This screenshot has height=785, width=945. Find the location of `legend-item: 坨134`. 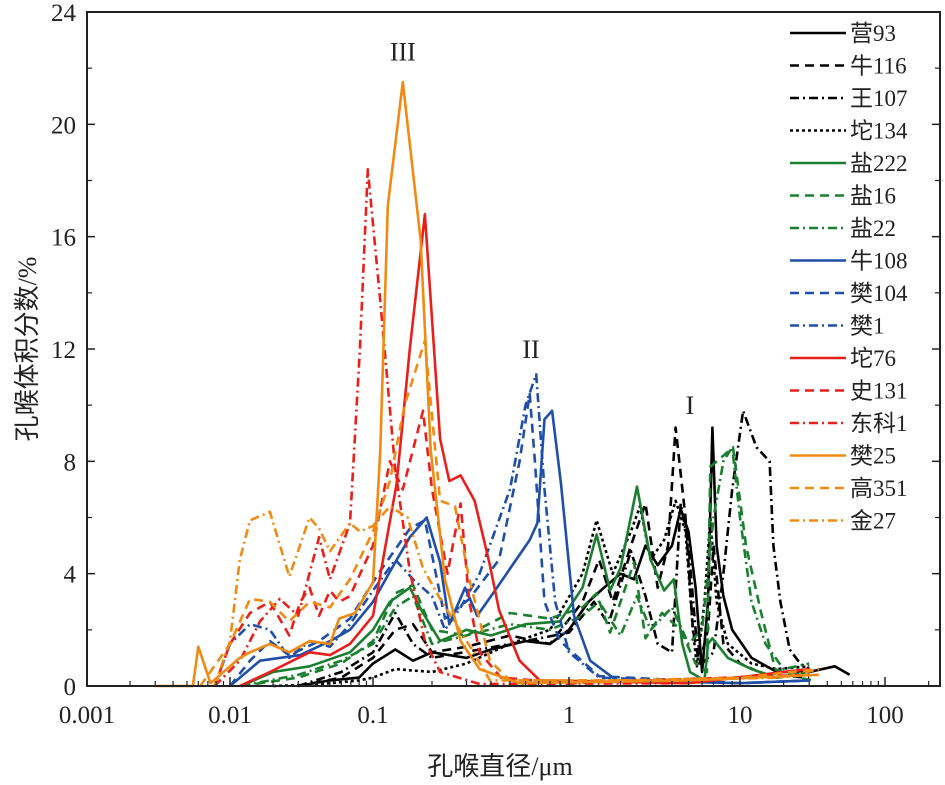

legend-item: 坨134 is located at coordinates (849, 131).